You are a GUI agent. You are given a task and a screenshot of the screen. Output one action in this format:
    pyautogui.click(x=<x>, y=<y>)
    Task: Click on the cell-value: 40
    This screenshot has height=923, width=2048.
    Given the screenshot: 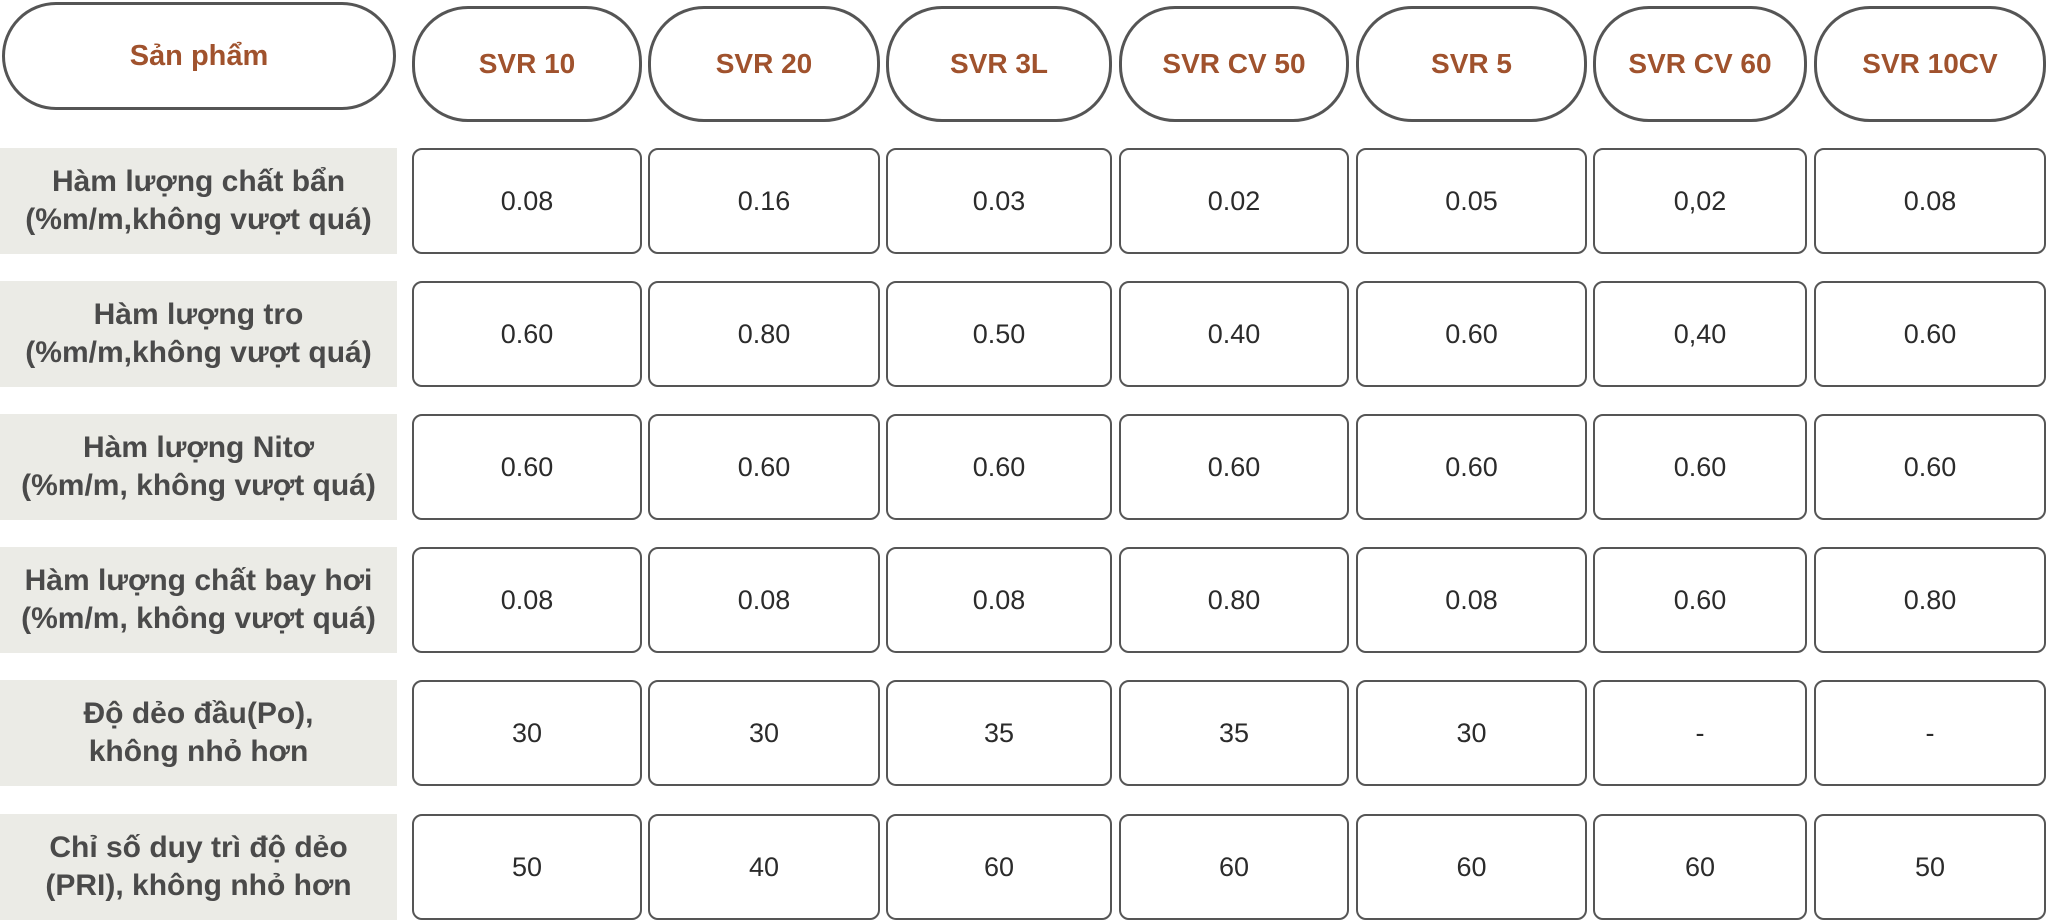 What is the action you would take?
    pyautogui.click(x=764, y=866)
    